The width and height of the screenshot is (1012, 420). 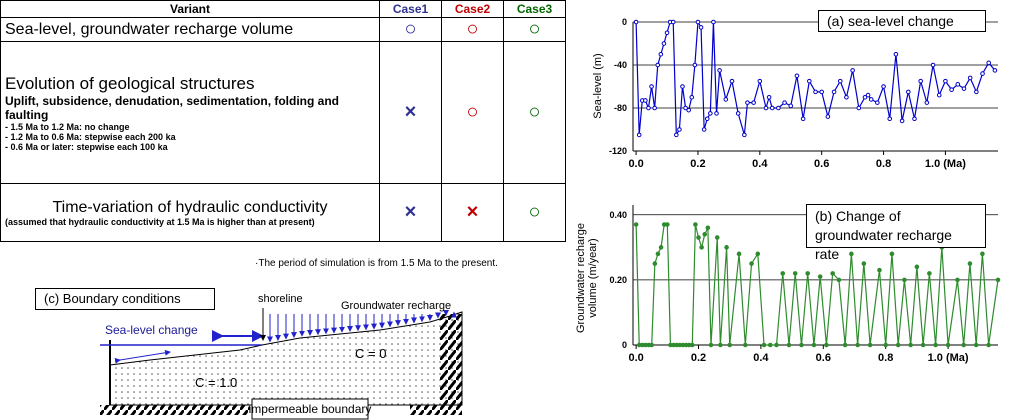 I want to click on c-land: C = 0, so click(x=370, y=353).